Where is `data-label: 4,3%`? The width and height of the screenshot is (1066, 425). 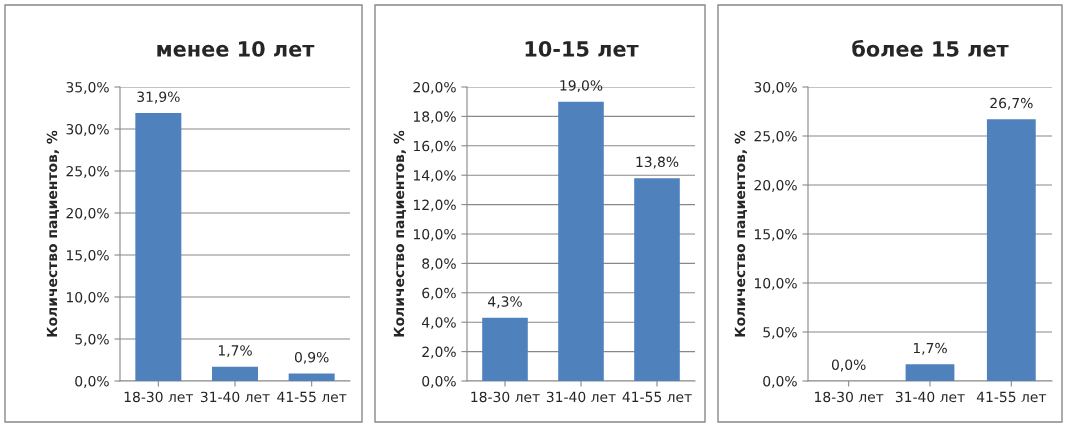
data-label: 4,3% is located at coordinates (505, 302).